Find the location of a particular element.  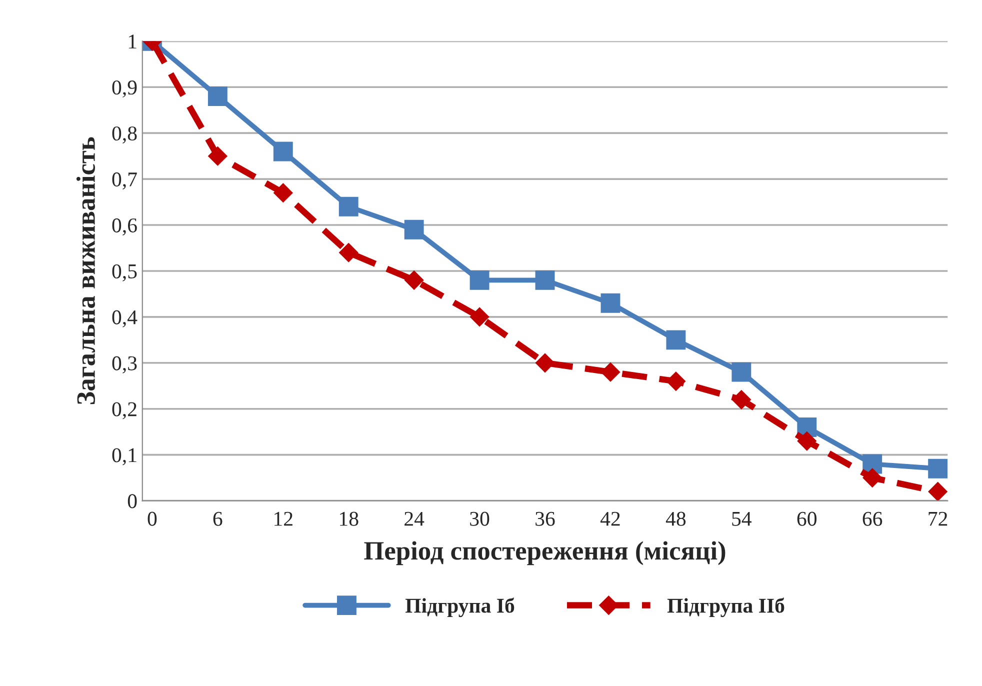

x-tick-label: 18 is located at coordinates (349, 519).